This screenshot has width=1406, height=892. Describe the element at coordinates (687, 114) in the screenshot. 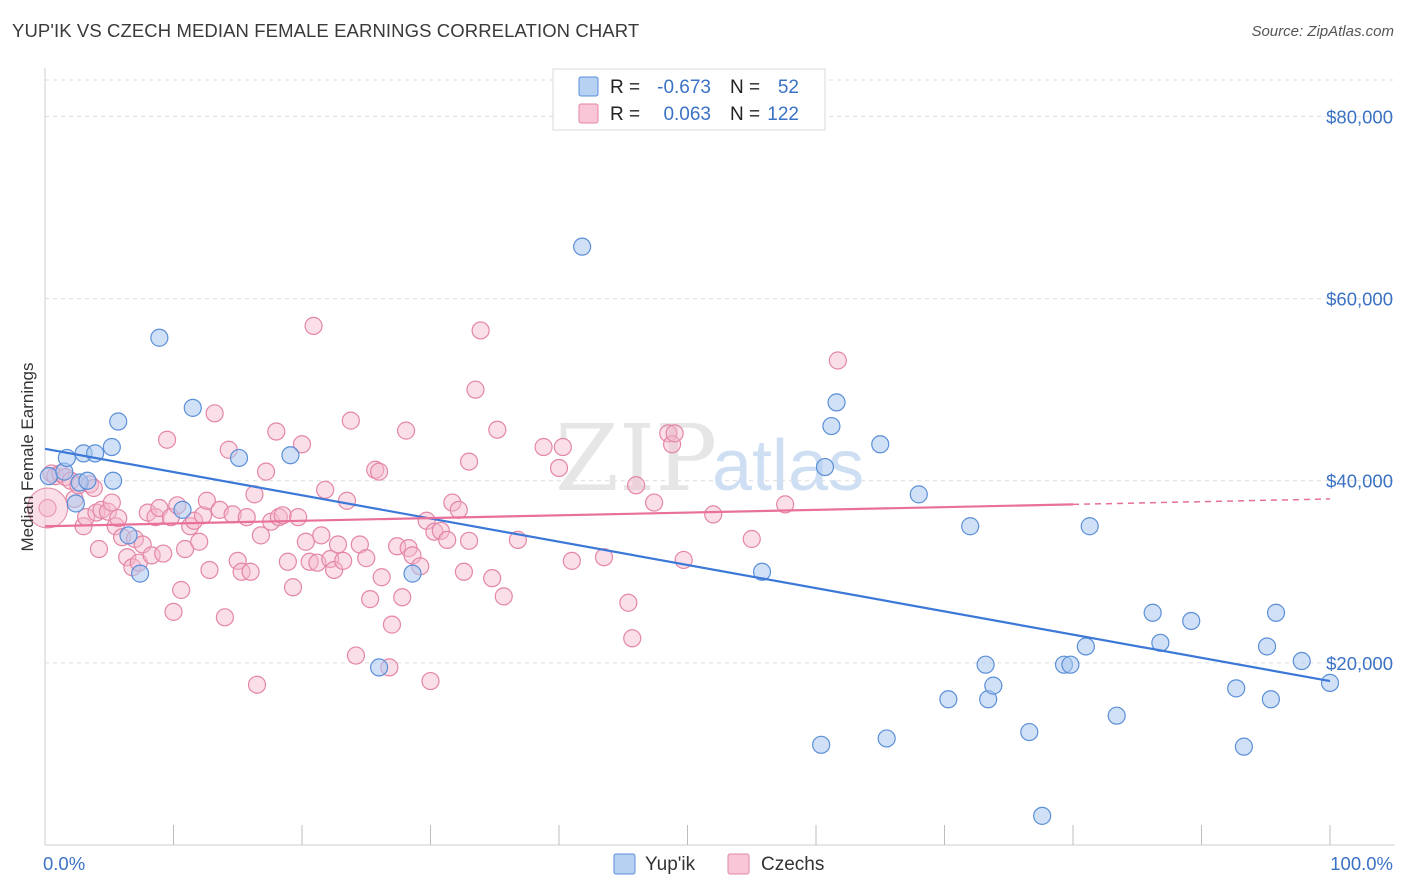

I see `czech-r-value: 0.063` at that location.